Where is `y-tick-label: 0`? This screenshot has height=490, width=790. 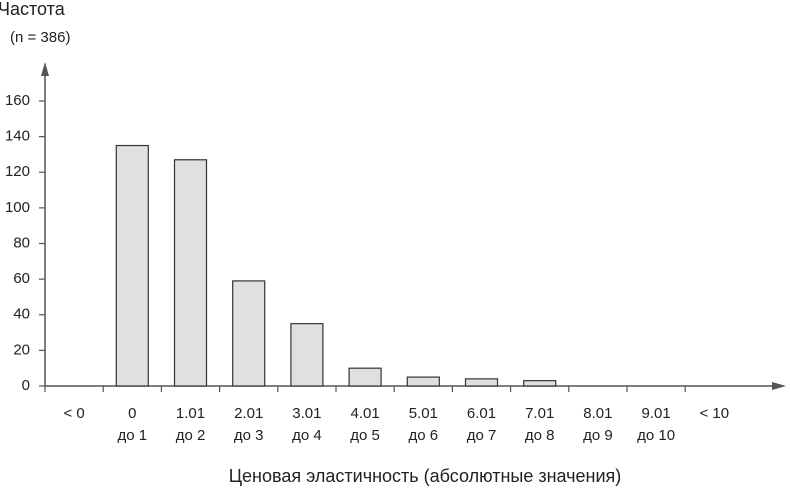 y-tick-label: 0 is located at coordinates (26, 385).